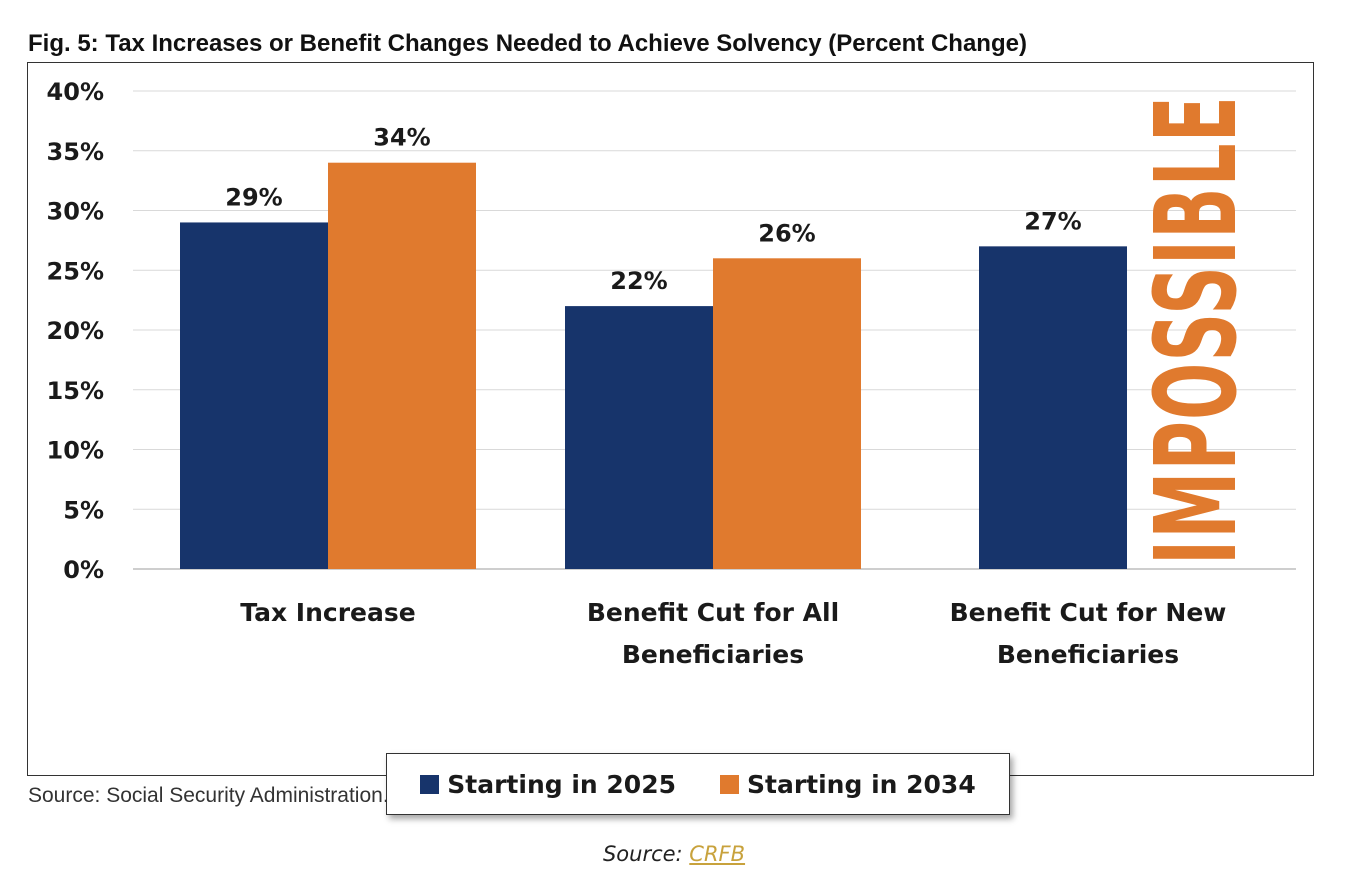 The width and height of the screenshot is (1348, 888). I want to click on legend-item-2034: Starting in 2034, so click(848, 784).